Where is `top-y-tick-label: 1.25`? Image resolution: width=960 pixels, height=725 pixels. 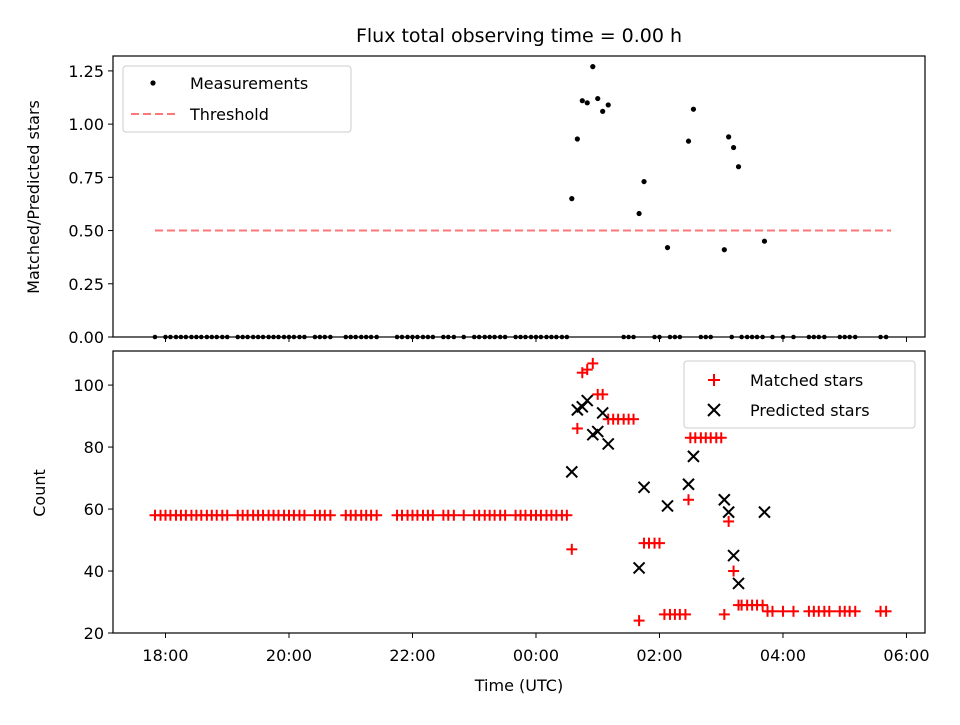
top-y-tick-label: 1.25 is located at coordinates (86, 71).